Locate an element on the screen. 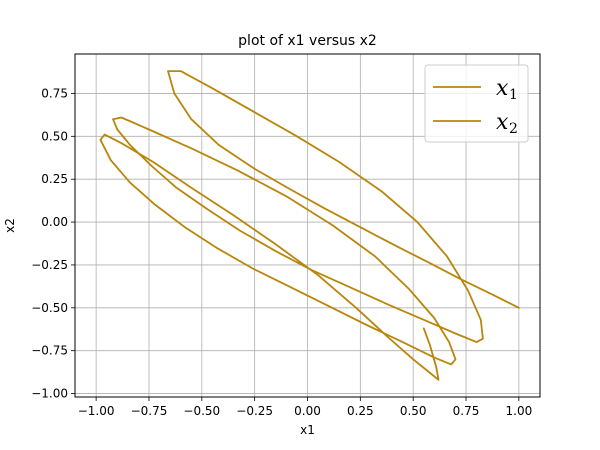 This screenshot has width=600, height=450. legend: x 1x 2 is located at coordinates (476, 103).